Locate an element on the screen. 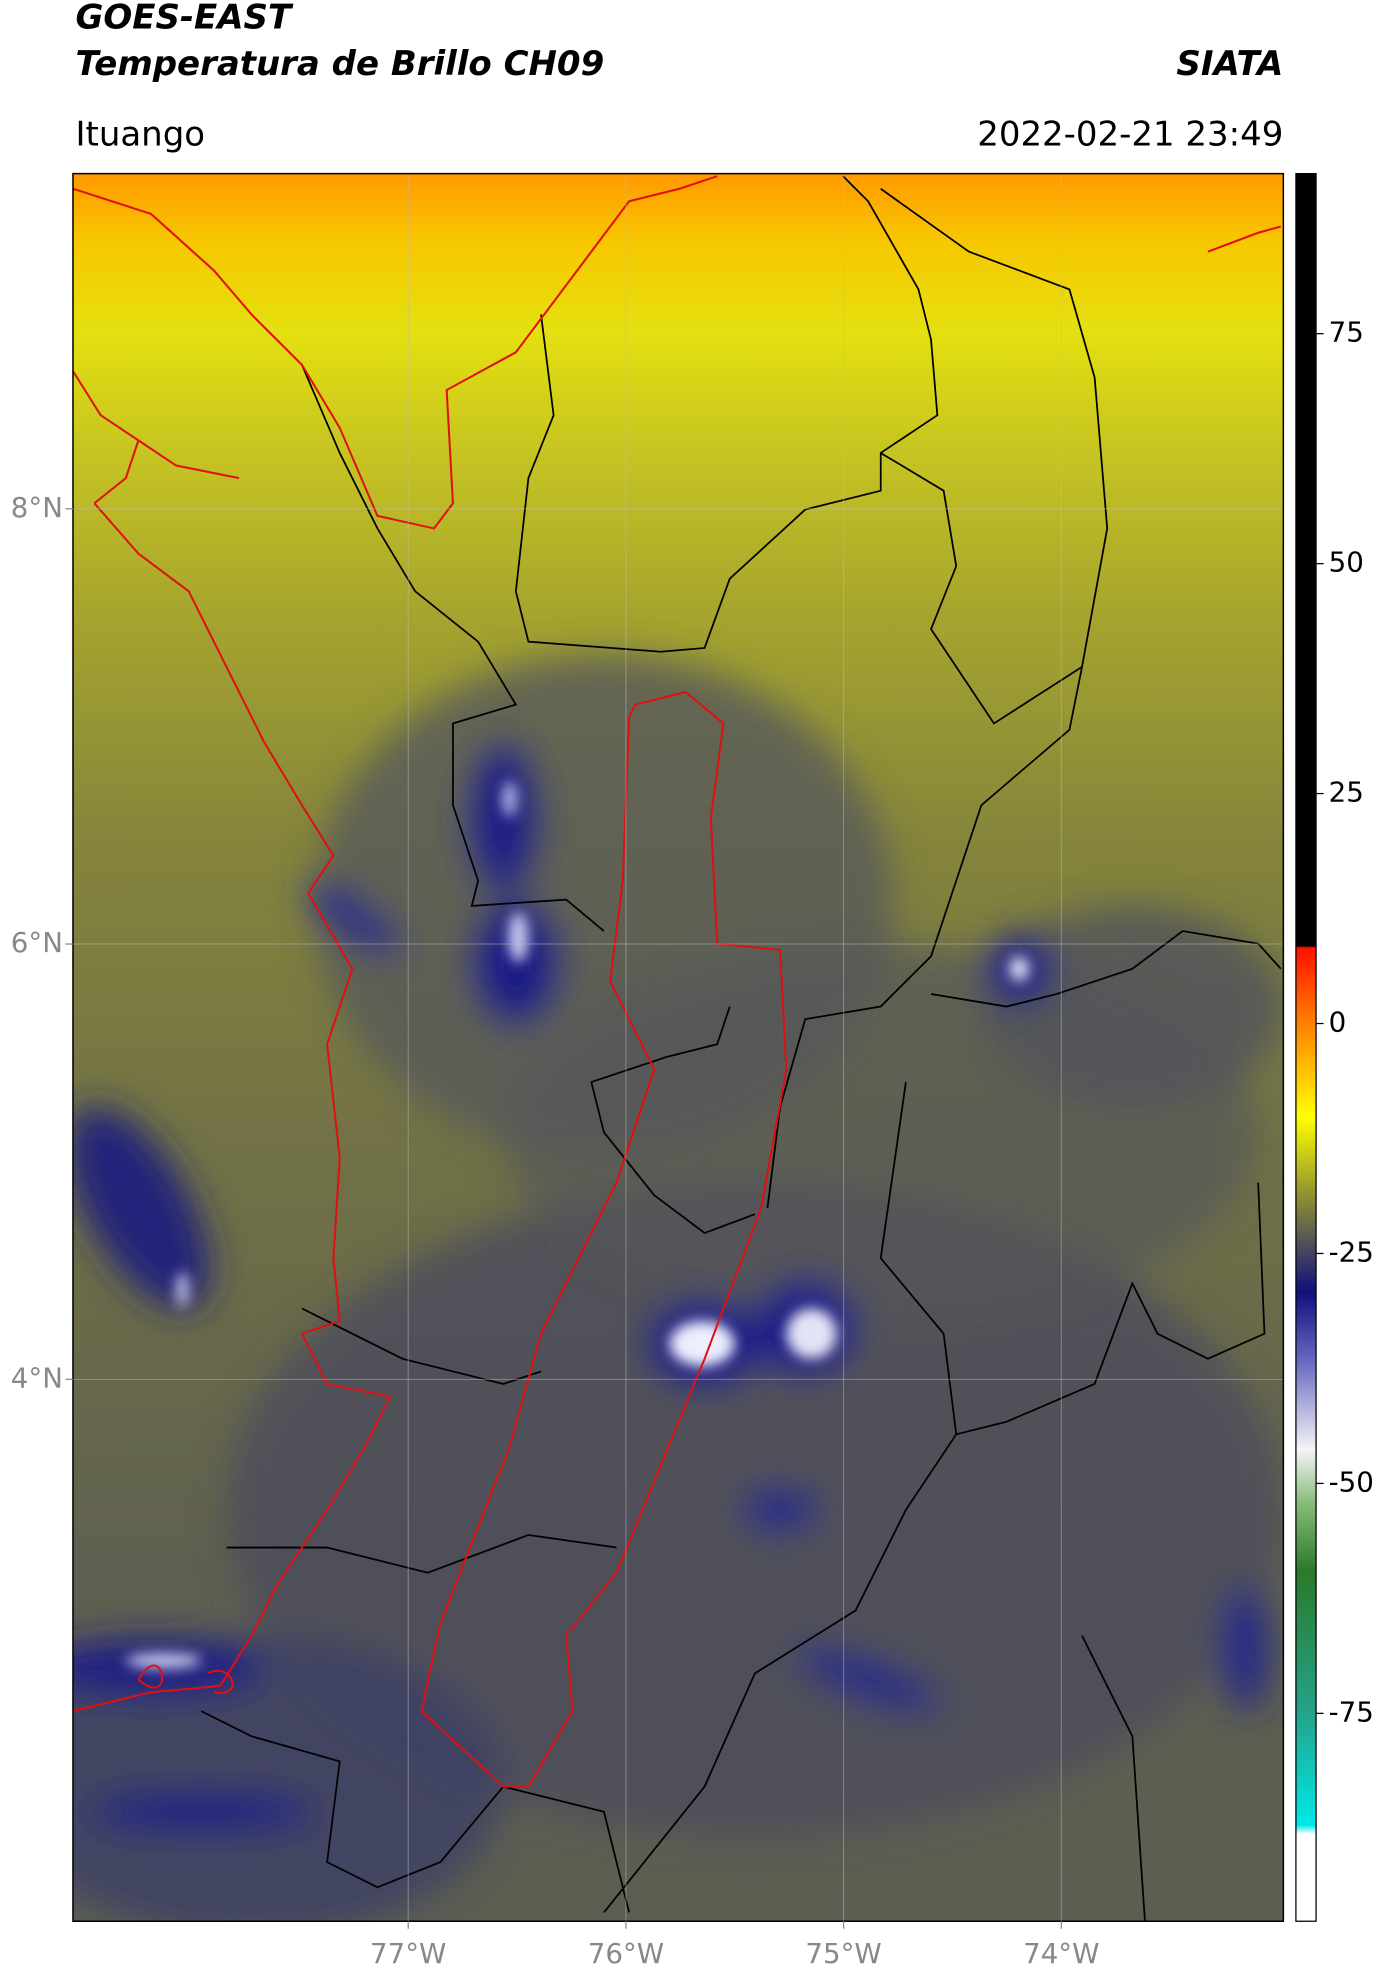  colorbar is located at coordinates (1306, 1047).